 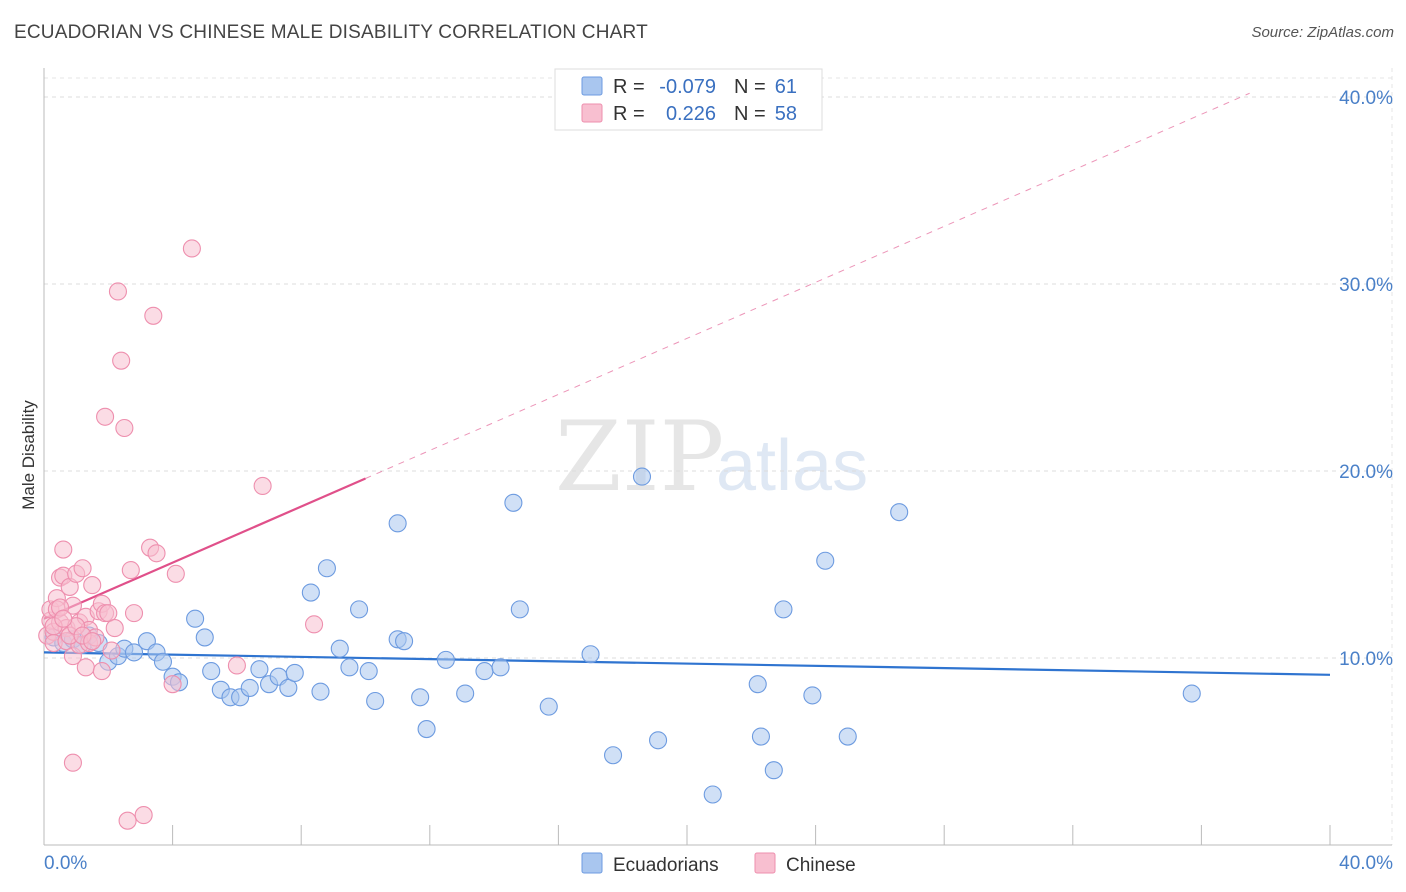 I want to click on watermark-atlas: atlas, so click(x=792, y=466).